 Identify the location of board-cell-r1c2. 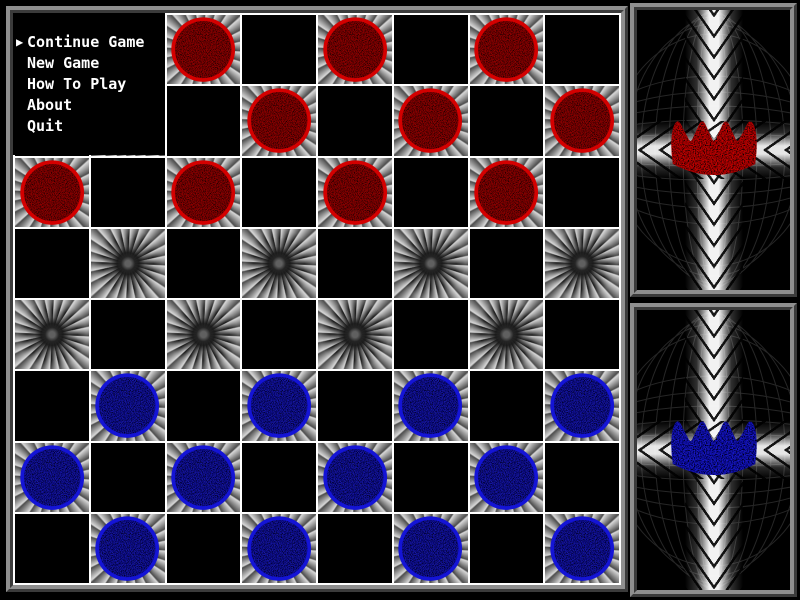
(203, 121).